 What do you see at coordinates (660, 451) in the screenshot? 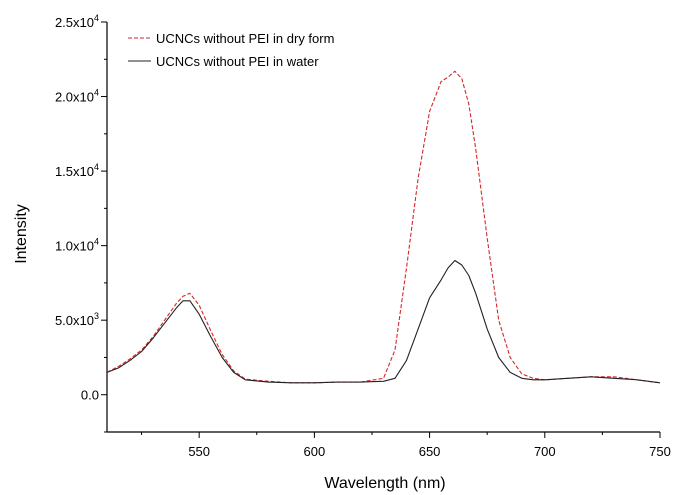
I see `x-tick-label: 750` at bounding box center [660, 451].